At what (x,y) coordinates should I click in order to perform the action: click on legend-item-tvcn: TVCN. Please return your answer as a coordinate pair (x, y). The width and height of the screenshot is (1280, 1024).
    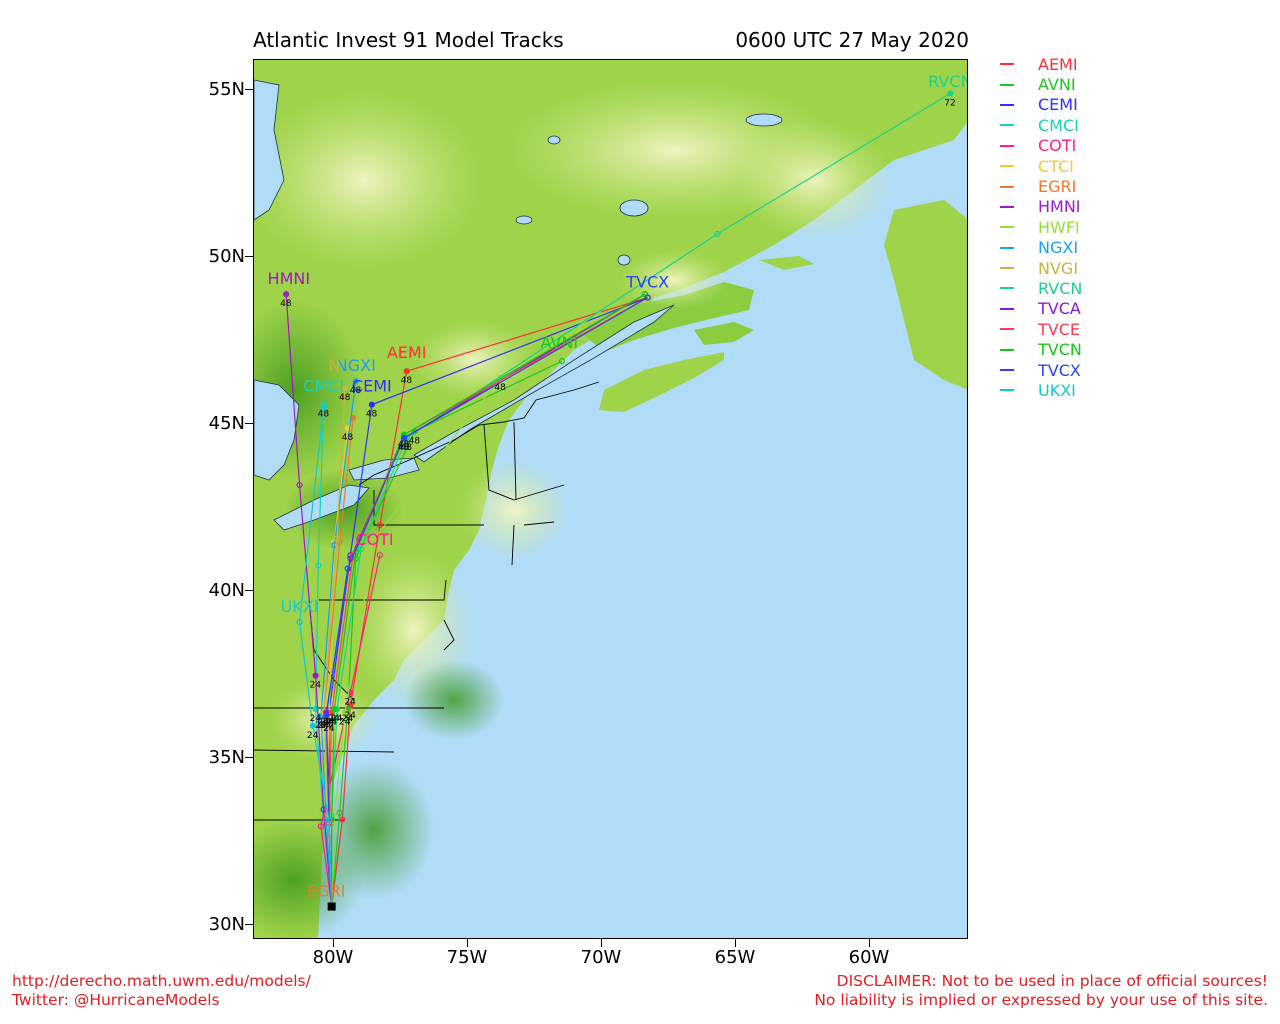
    Looking at the image, I should click on (1041, 349).